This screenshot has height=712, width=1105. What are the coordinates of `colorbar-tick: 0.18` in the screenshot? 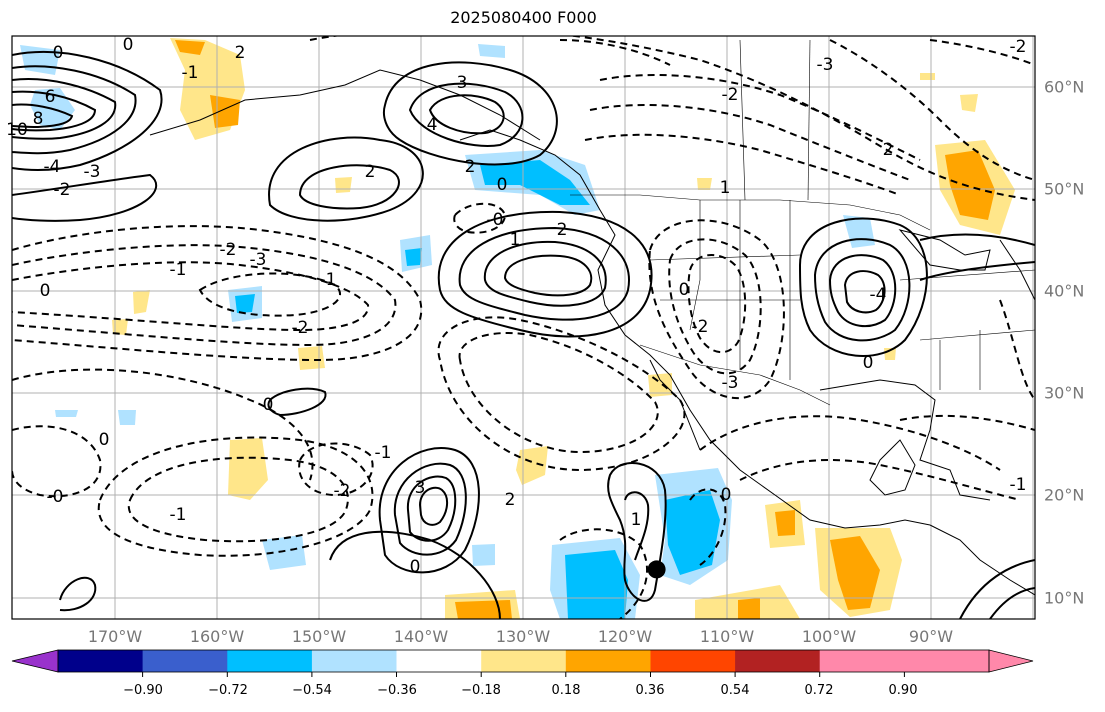 It's located at (566, 690).